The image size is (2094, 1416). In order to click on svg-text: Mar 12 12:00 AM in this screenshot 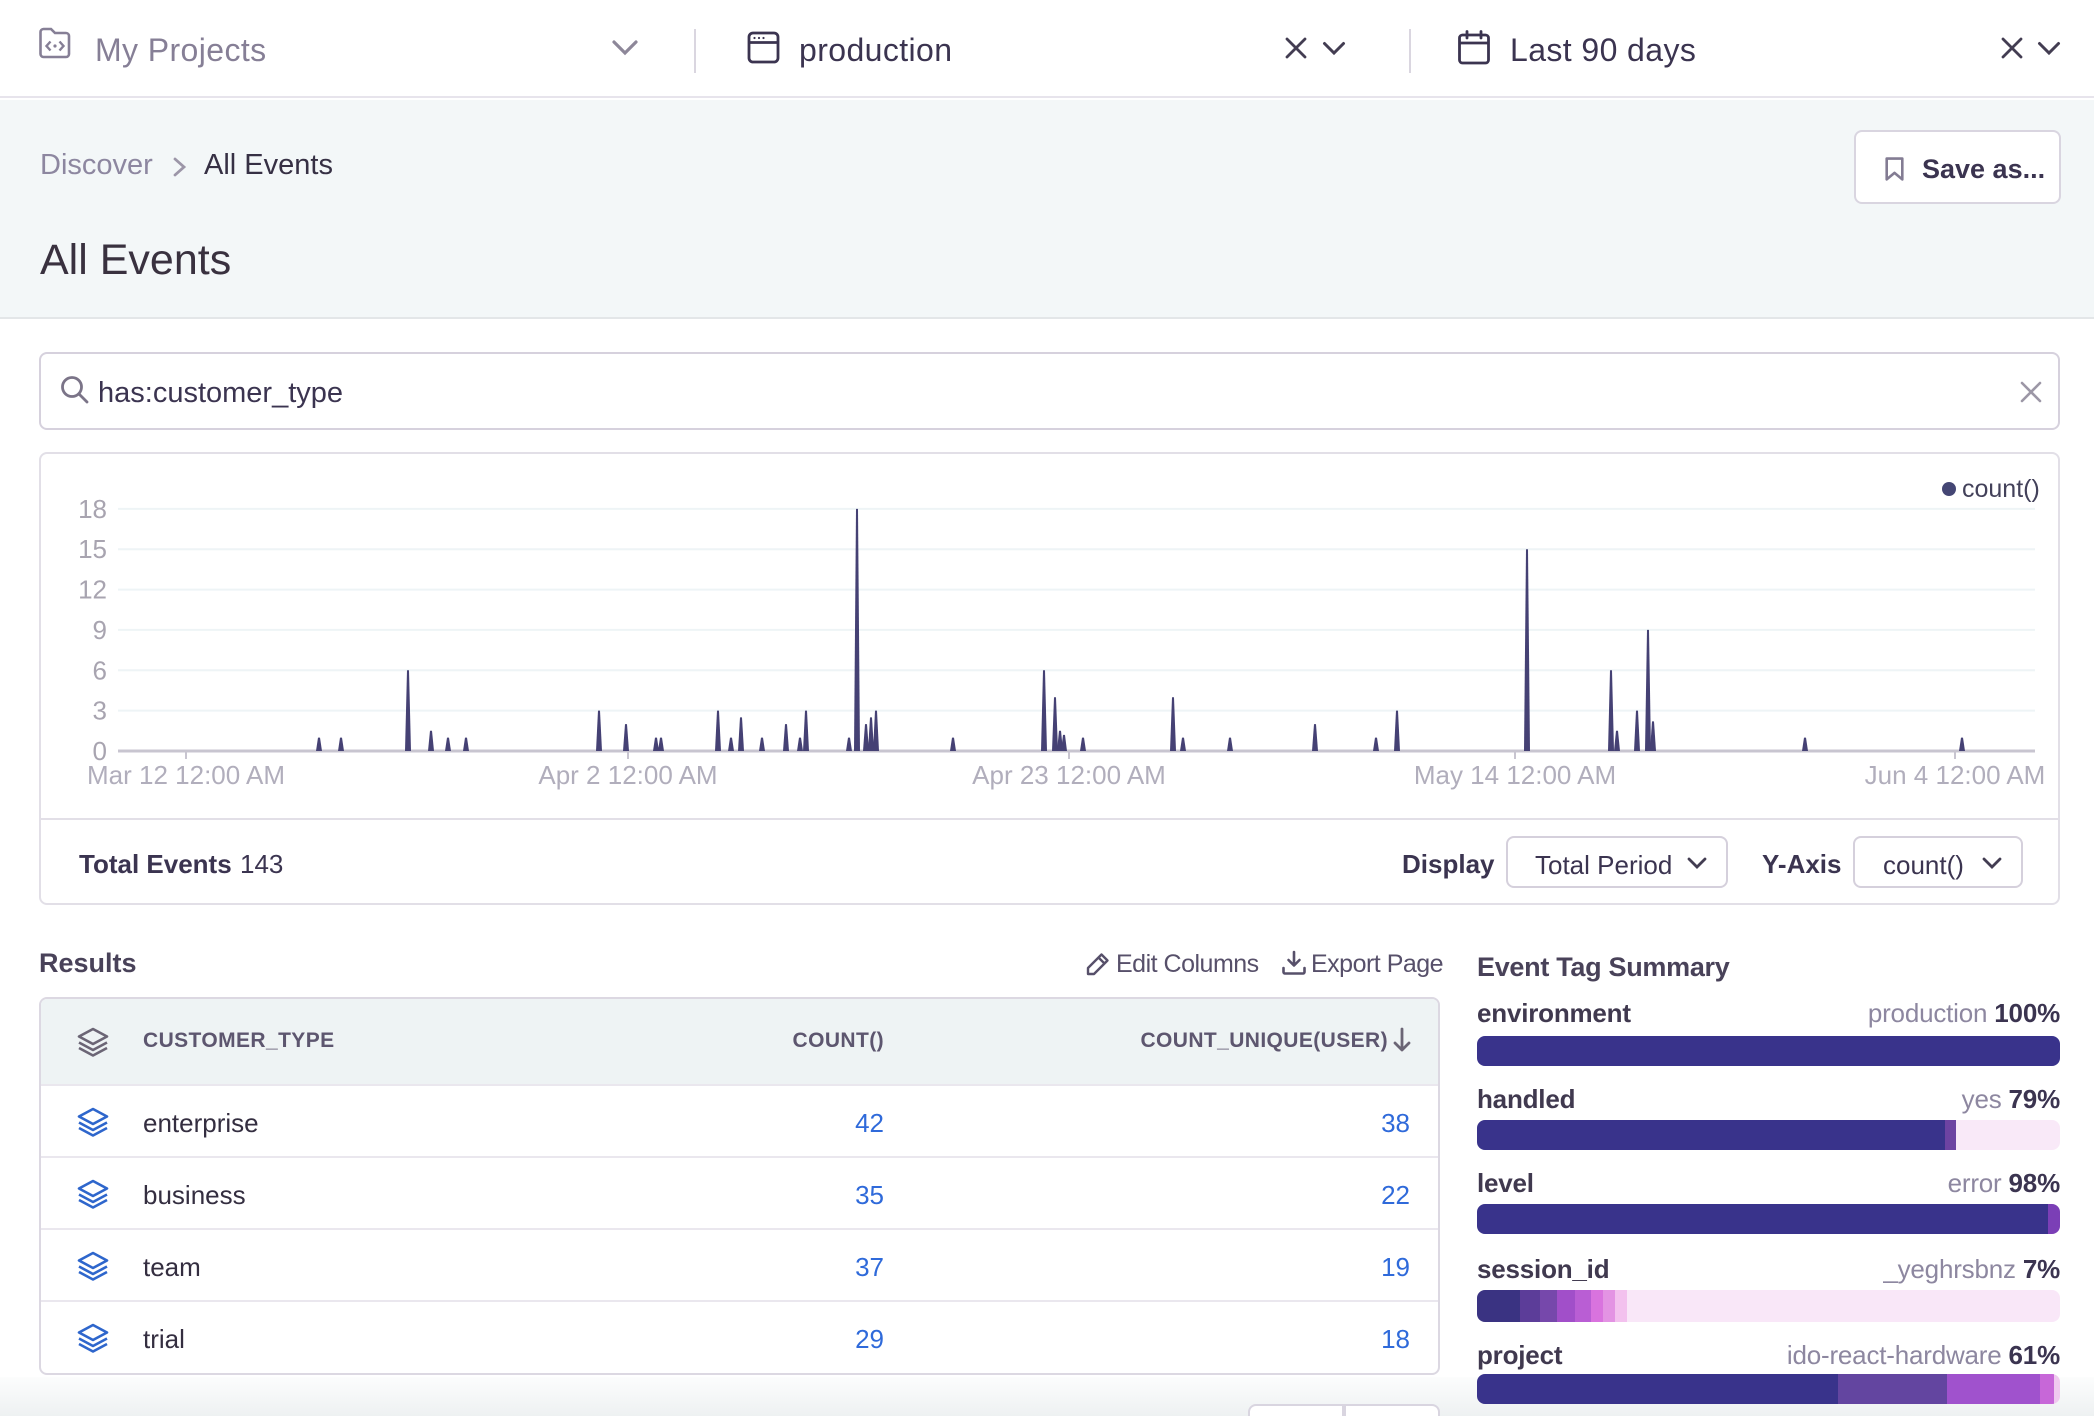, I will do `click(186, 775)`.